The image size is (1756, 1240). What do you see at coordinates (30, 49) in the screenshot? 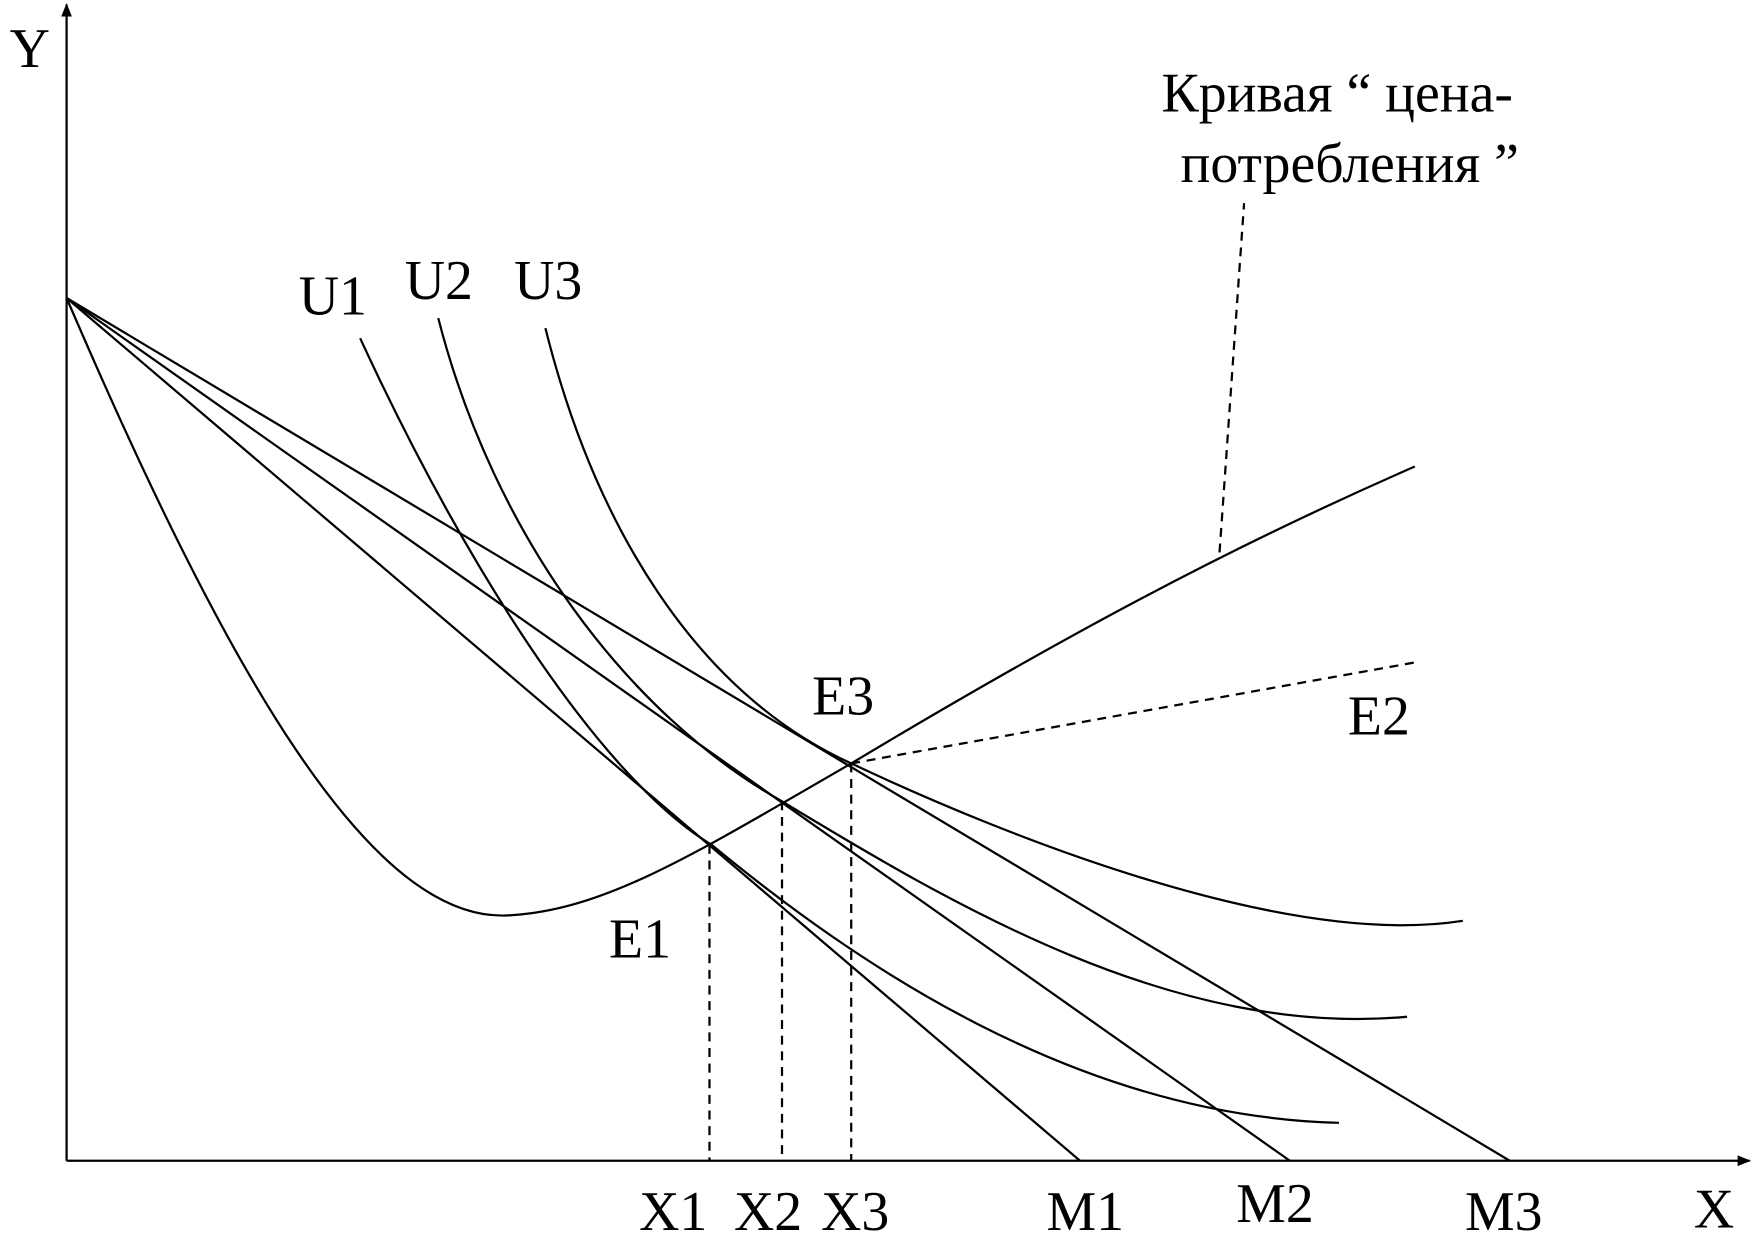
I see `axis-label: Y` at bounding box center [30, 49].